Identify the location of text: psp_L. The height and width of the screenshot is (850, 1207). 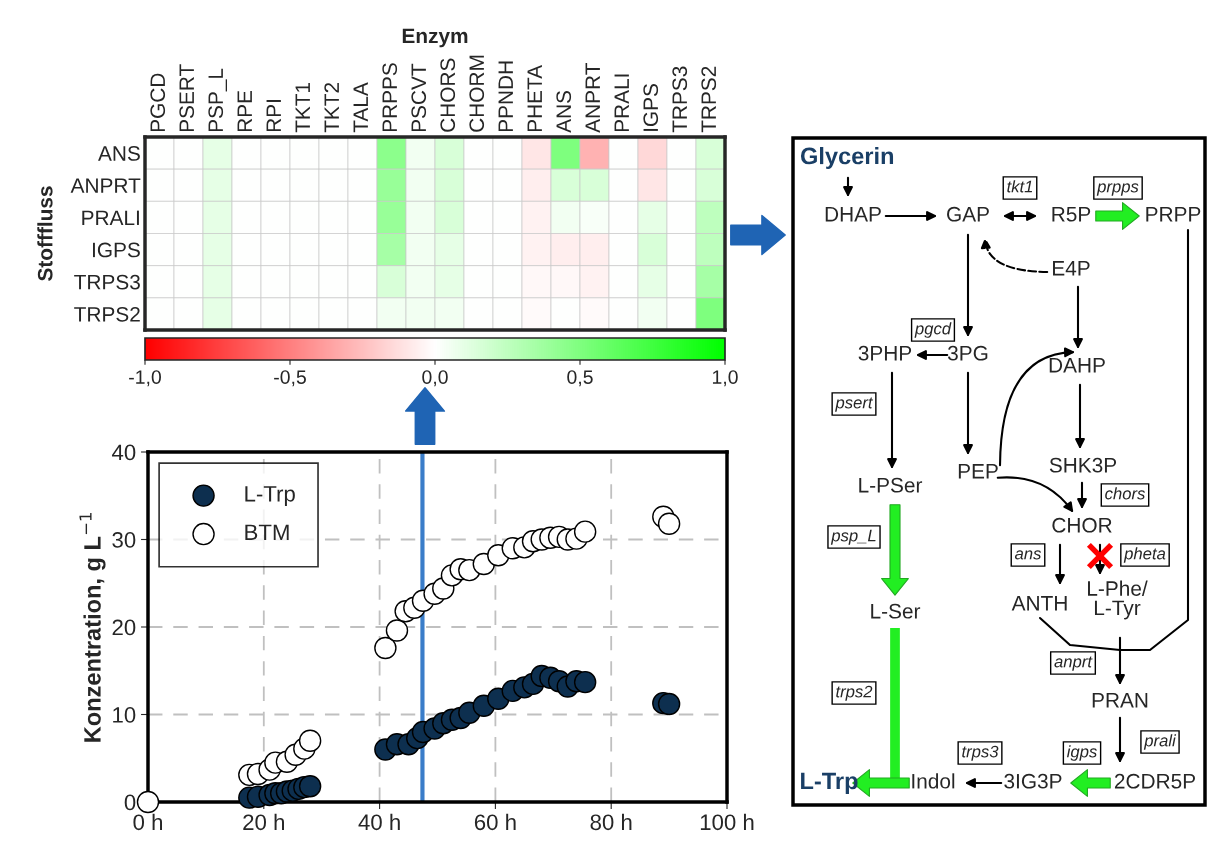
(853, 537).